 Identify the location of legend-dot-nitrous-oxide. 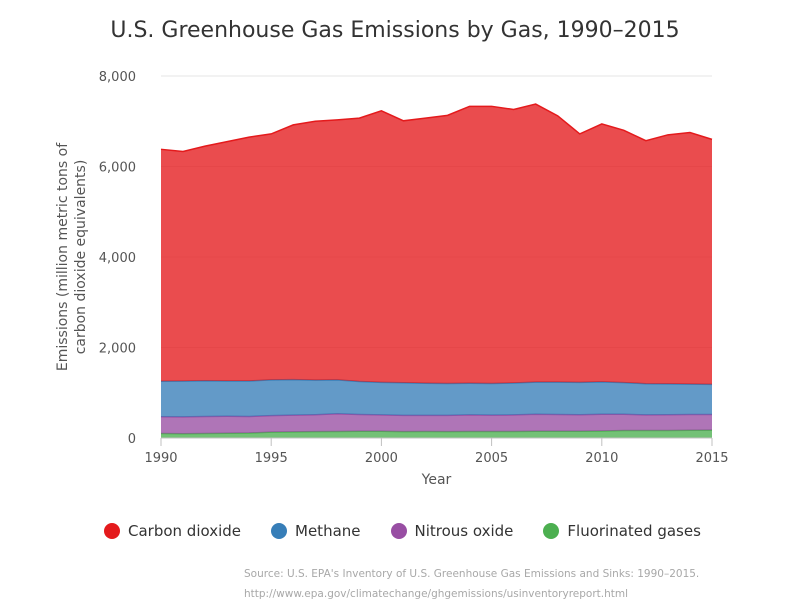
(398, 531).